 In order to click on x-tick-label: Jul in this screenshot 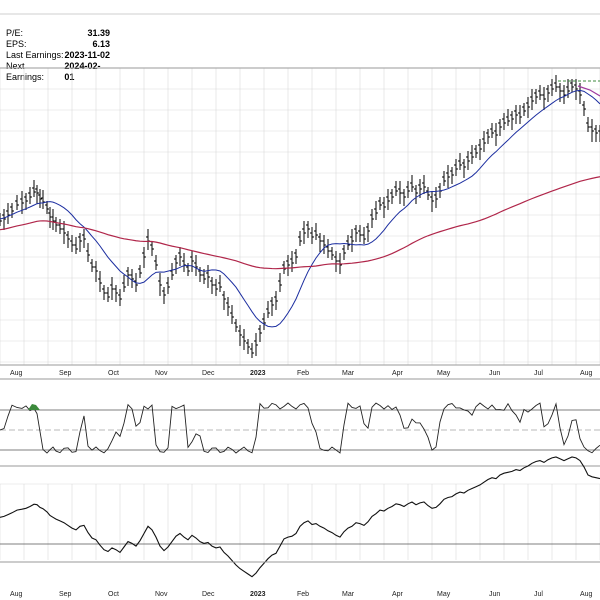, I will do `click(538, 373)`.